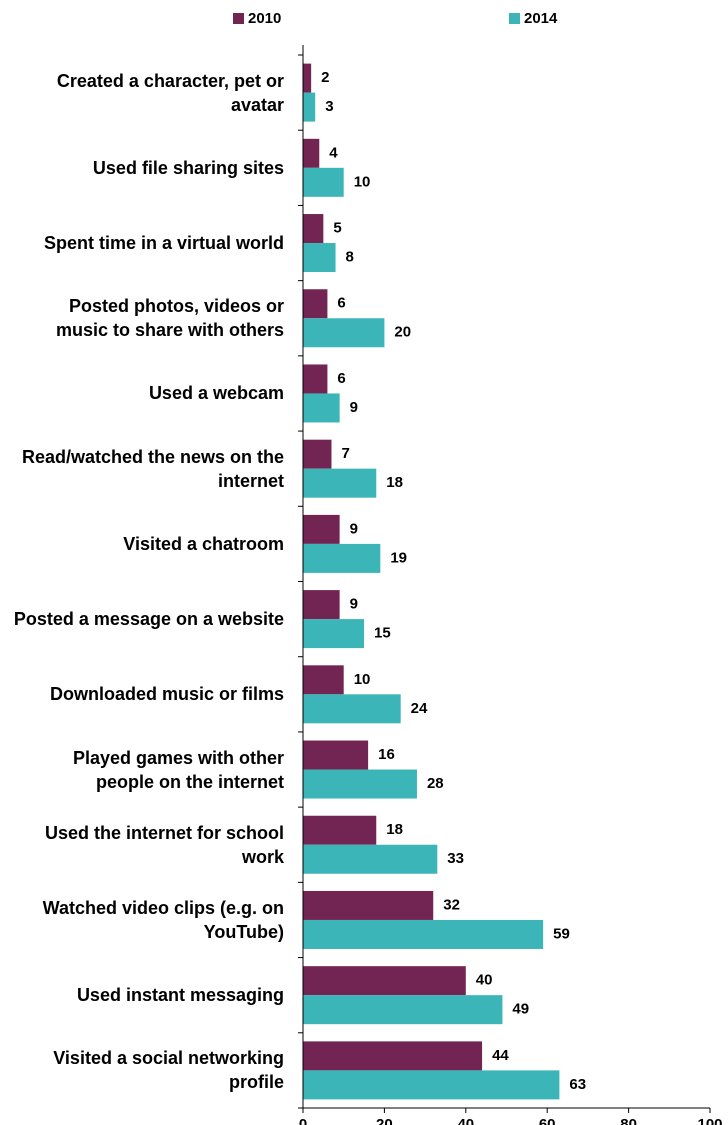 The image size is (728, 1125). Describe the element at coordinates (350, 257) in the screenshot. I see `value-label: 8` at that location.